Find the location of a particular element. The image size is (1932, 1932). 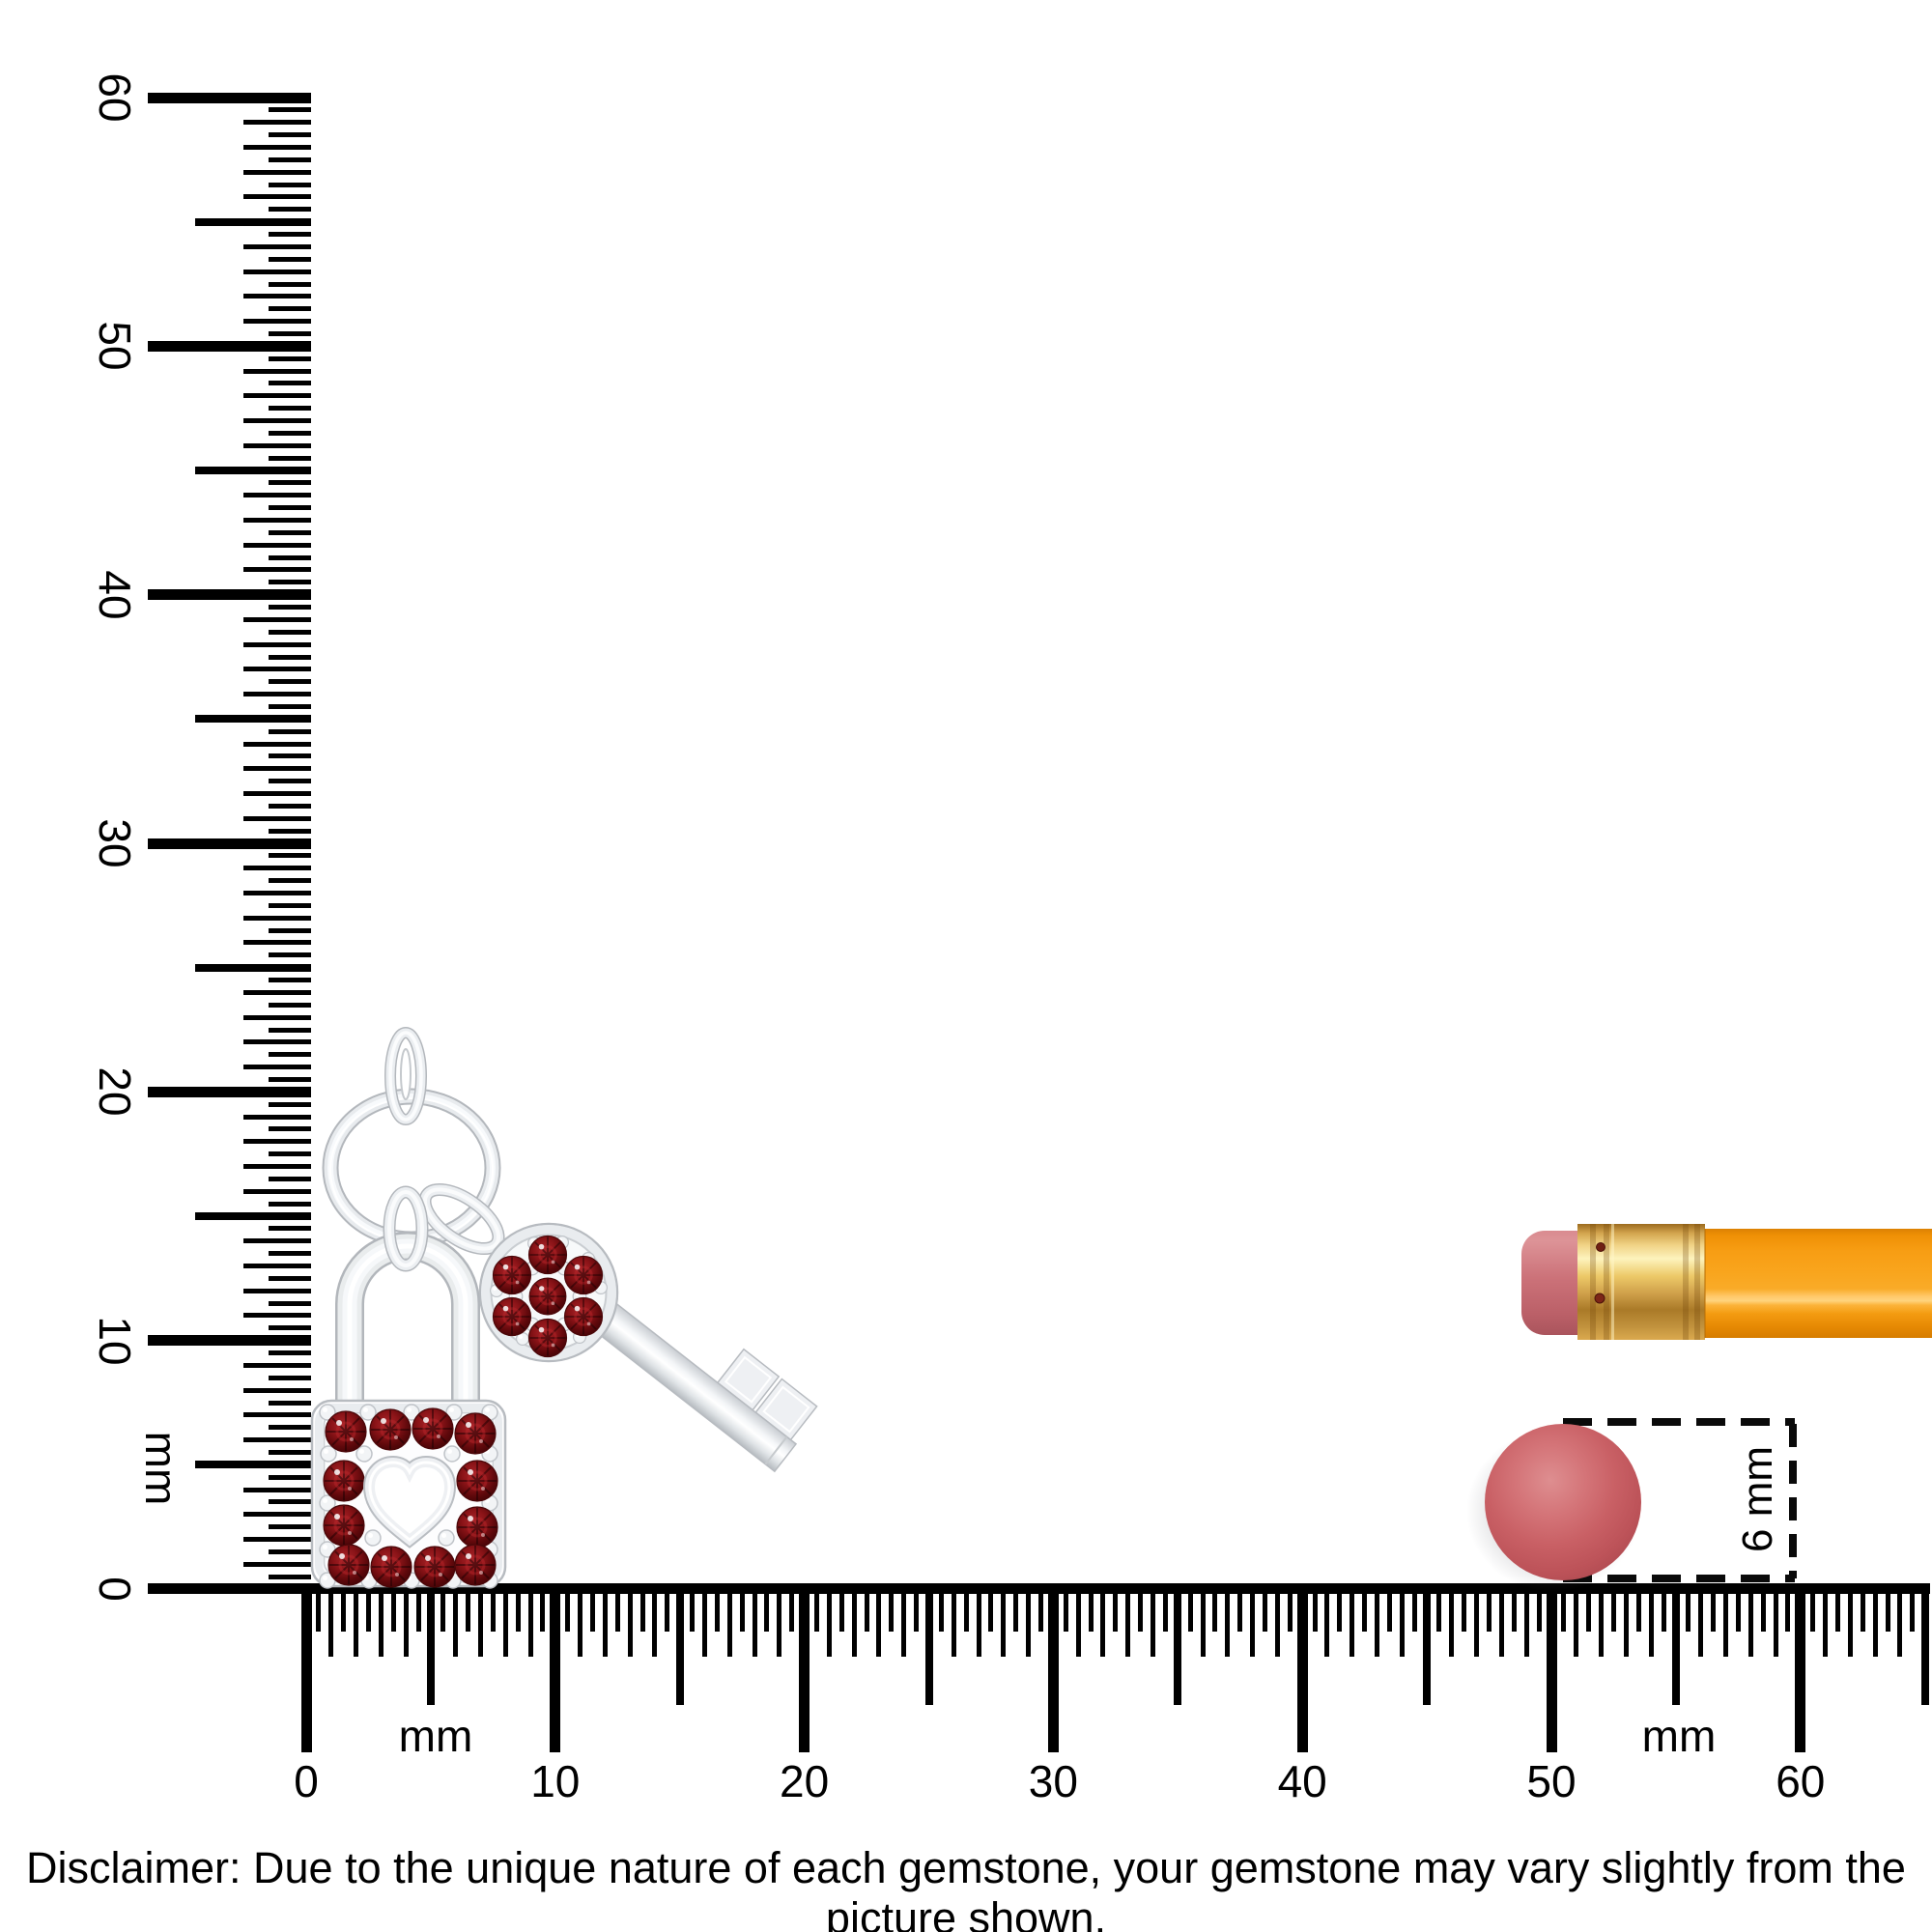

lock-body is located at coordinates (408, 1494).